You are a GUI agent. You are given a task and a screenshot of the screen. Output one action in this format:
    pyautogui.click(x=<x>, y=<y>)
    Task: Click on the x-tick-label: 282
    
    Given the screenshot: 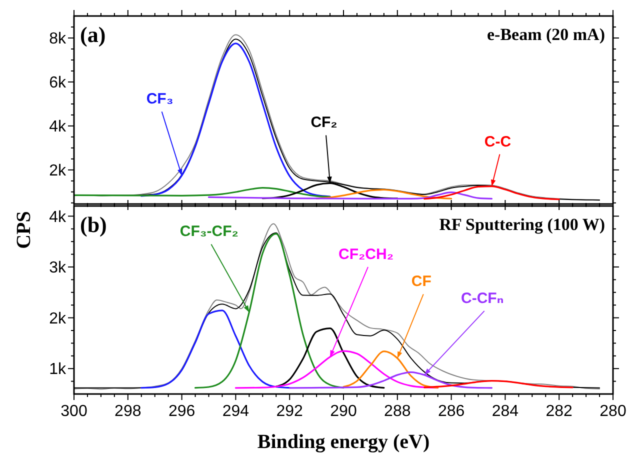 What is the action you would take?
    pyautogui.click(x=559, y=411)
    